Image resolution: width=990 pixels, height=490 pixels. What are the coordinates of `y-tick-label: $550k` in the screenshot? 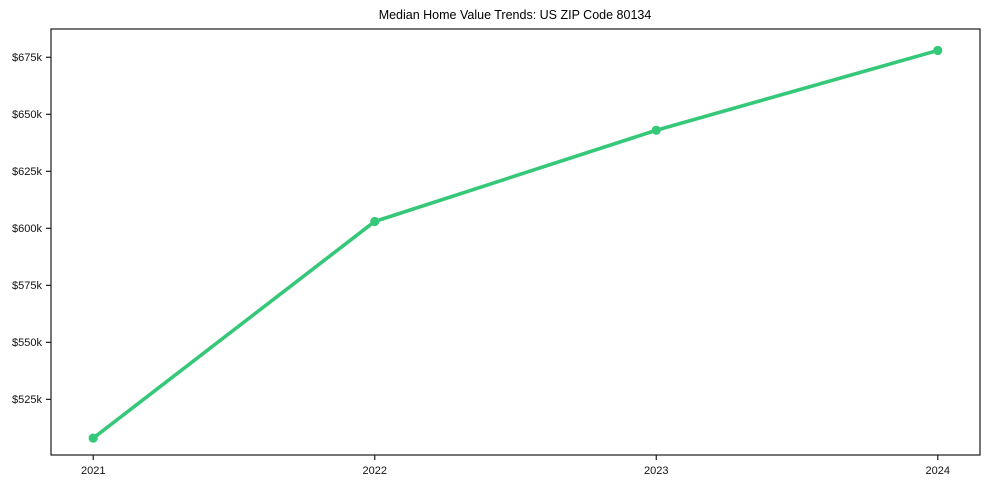 It's located at (27, 343).